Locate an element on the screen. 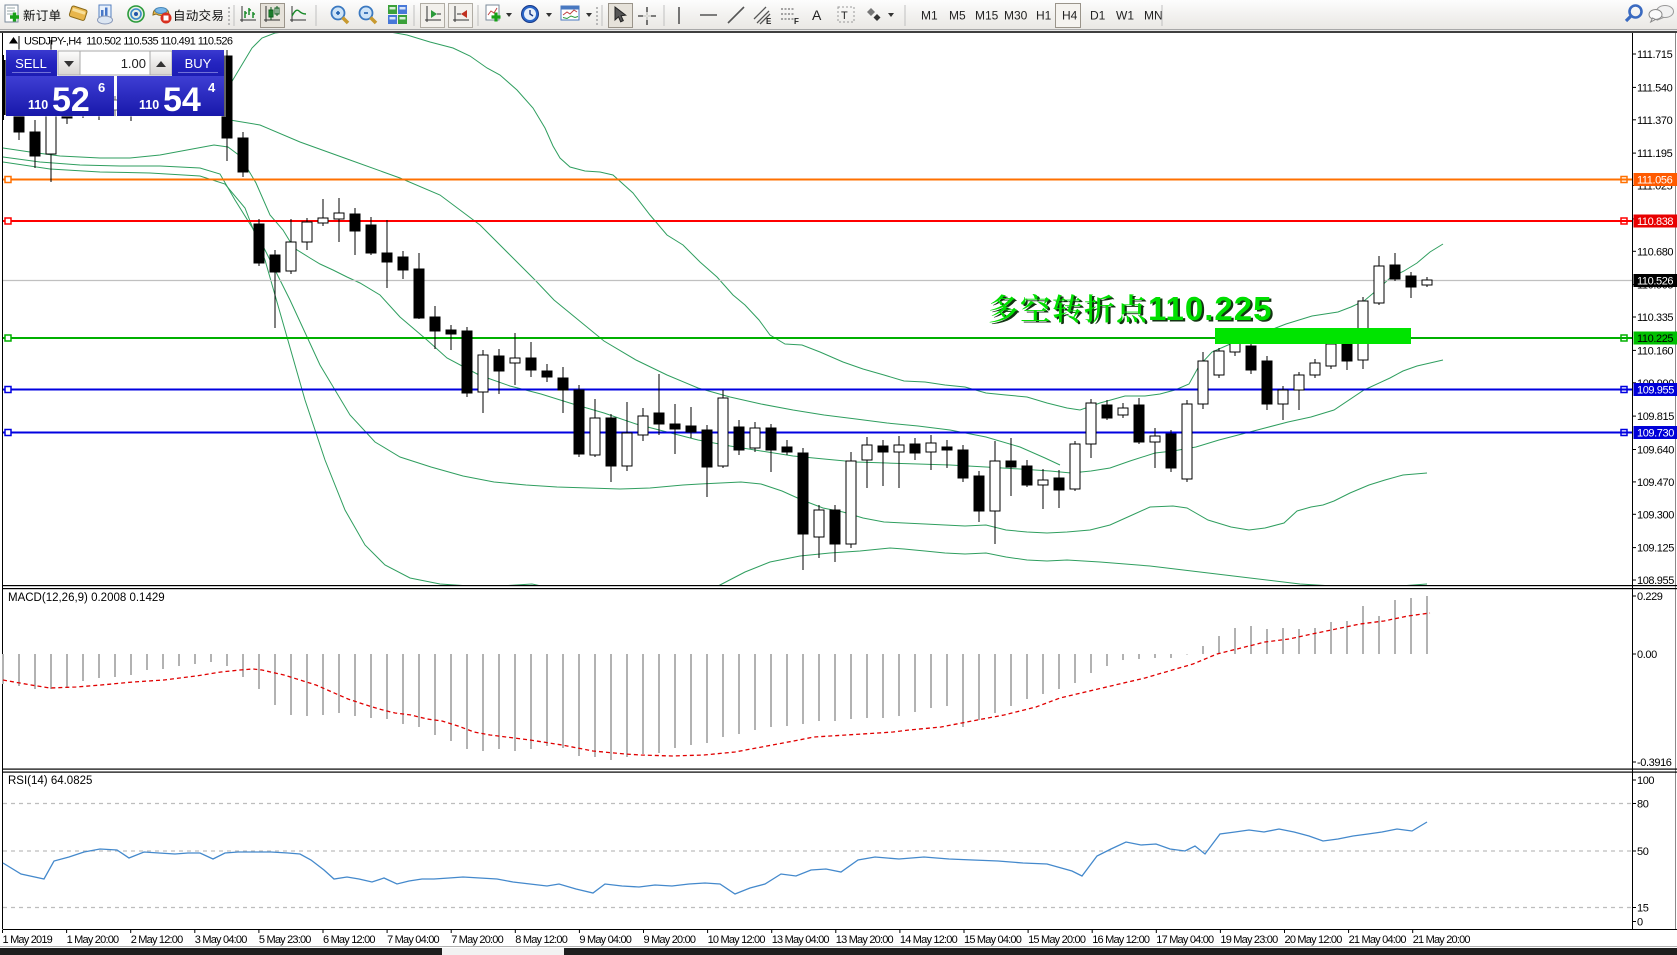  svg-text: 111.195 is located at coordinates (1655, 154).